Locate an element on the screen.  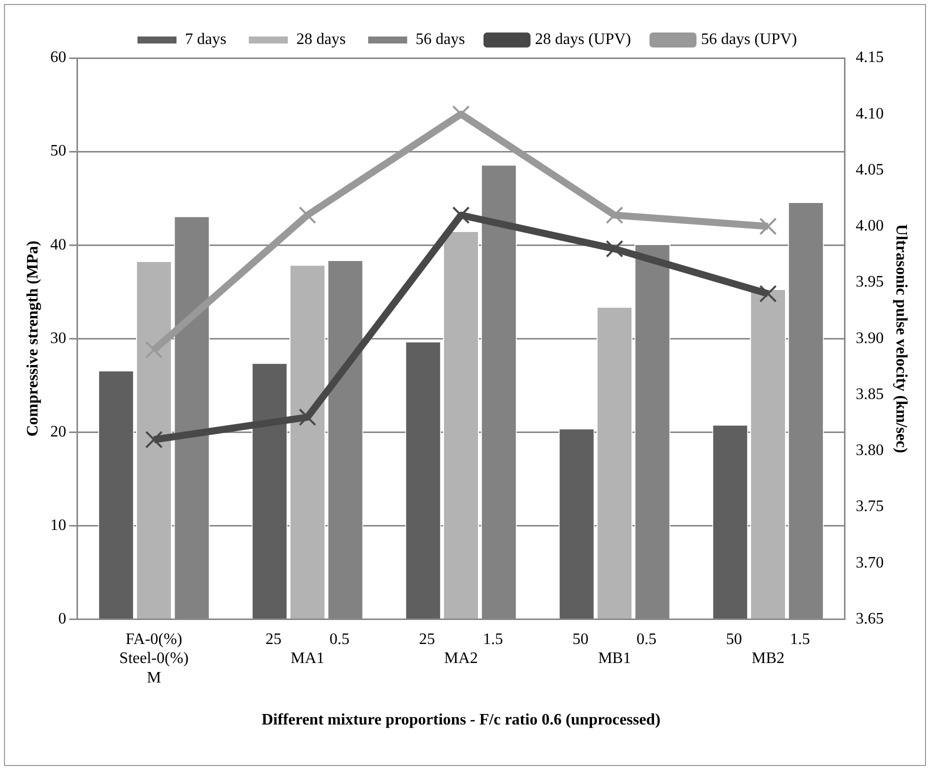
y2-tick-label: 4.00 is located at coordinates (870, 226).